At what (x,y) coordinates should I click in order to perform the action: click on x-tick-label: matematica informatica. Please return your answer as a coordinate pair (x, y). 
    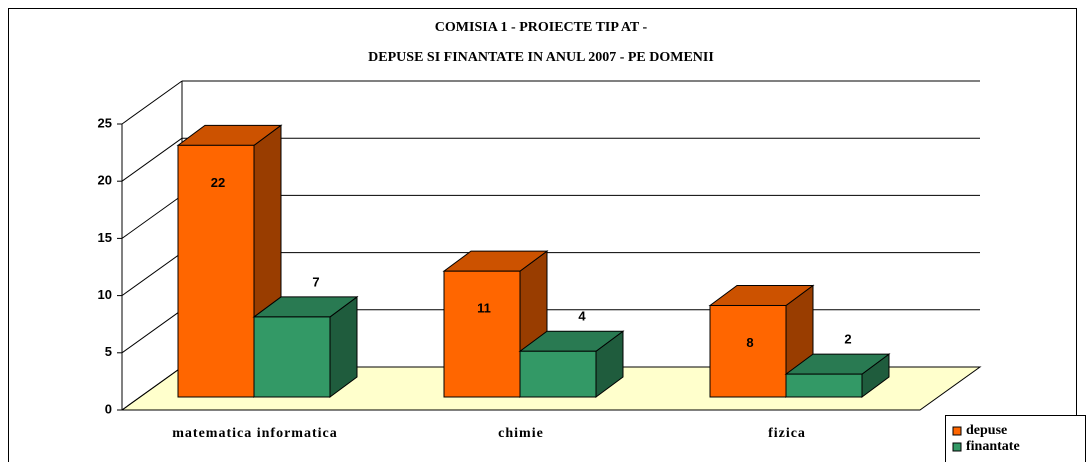
    Looking at the image, I should click on (254, 433).